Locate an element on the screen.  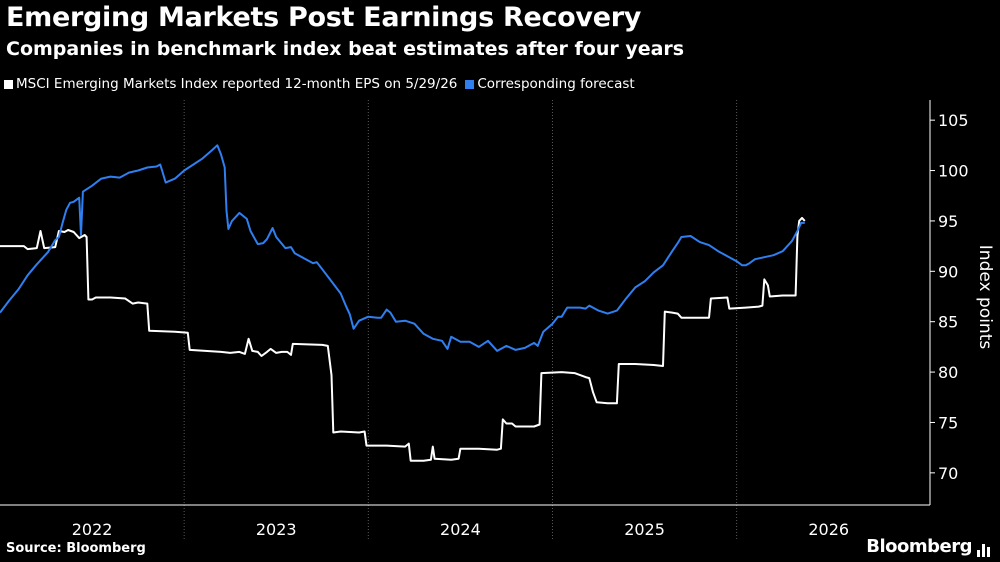
x-tick-label-2026: 2026 is located at coordinates (828, 529).